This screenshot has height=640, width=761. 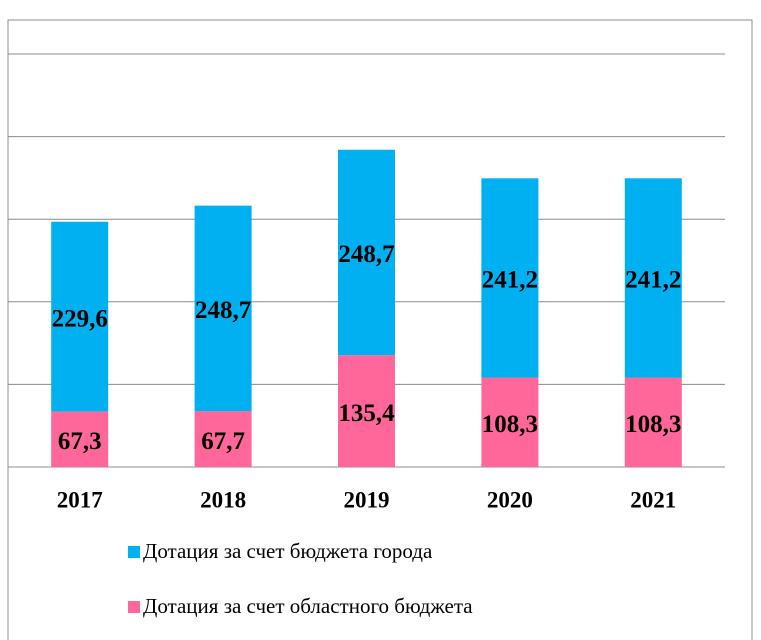 What do you see at coordinates (223, 499) in the screenshot?
I see `x-tick-label: 2018` at bounding box center [223, 499].